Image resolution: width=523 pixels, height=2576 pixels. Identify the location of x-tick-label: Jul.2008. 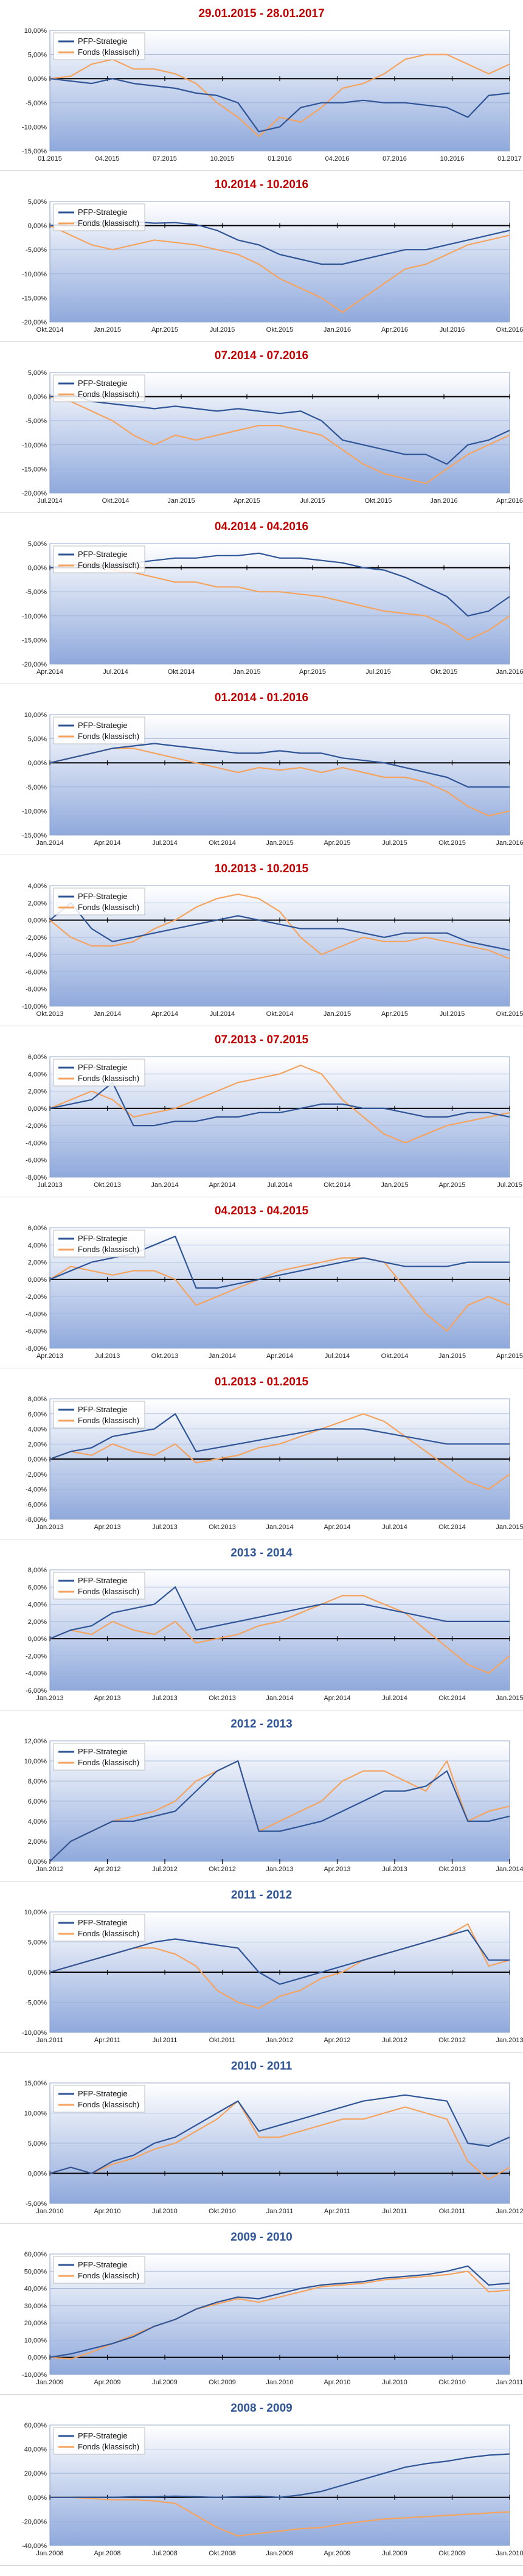
(165, 2553).